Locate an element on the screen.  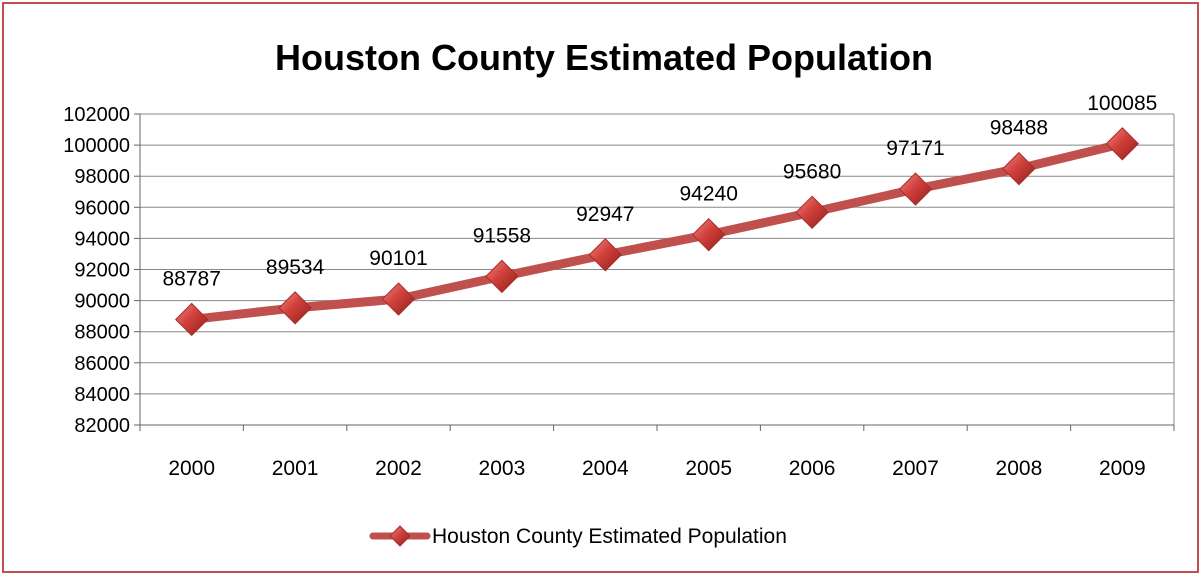
x-tick-label: 2004 is located at coordinates (605, 468).